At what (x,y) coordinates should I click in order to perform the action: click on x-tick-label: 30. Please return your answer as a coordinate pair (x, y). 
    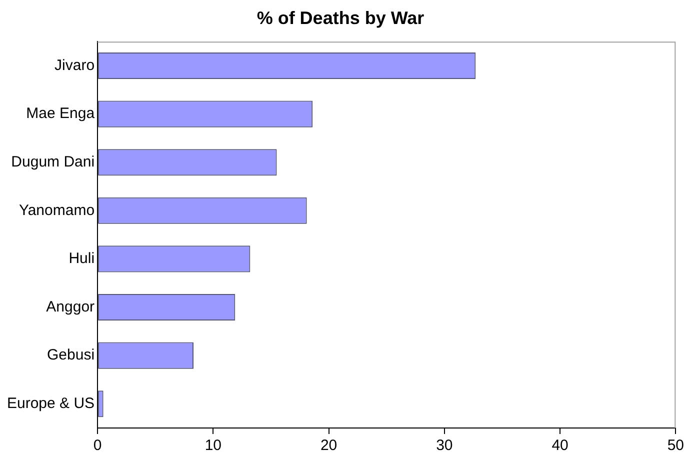
    Looking at the image, I should click on (444, 445).